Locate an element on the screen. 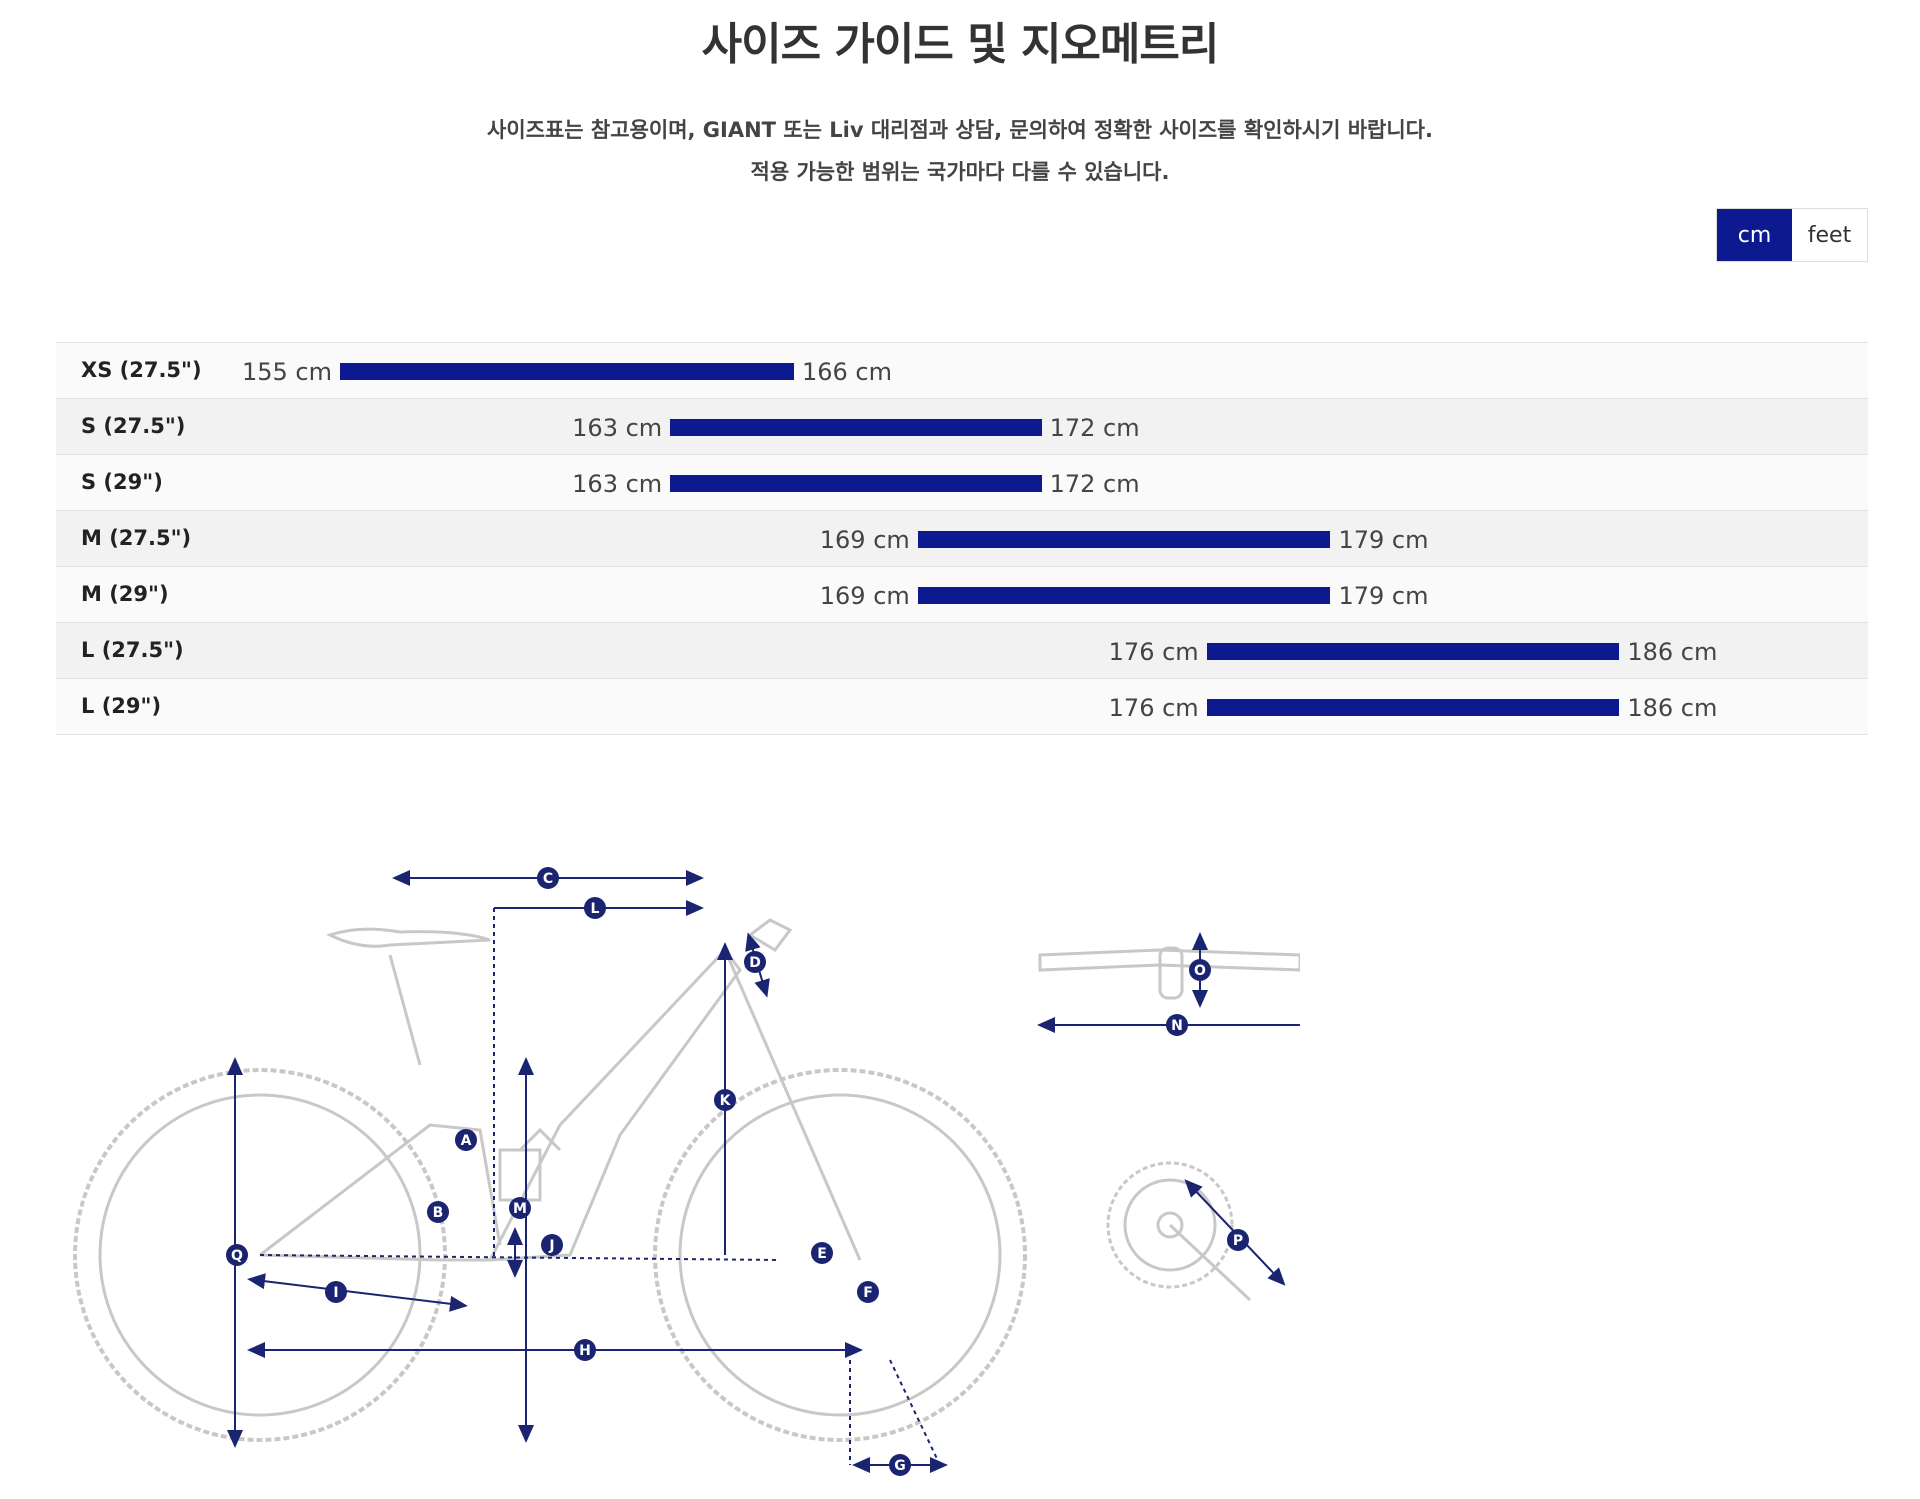 This screenshot has width=1920, height=1499. crankset-icon is located at coordinates (1179, 1231).